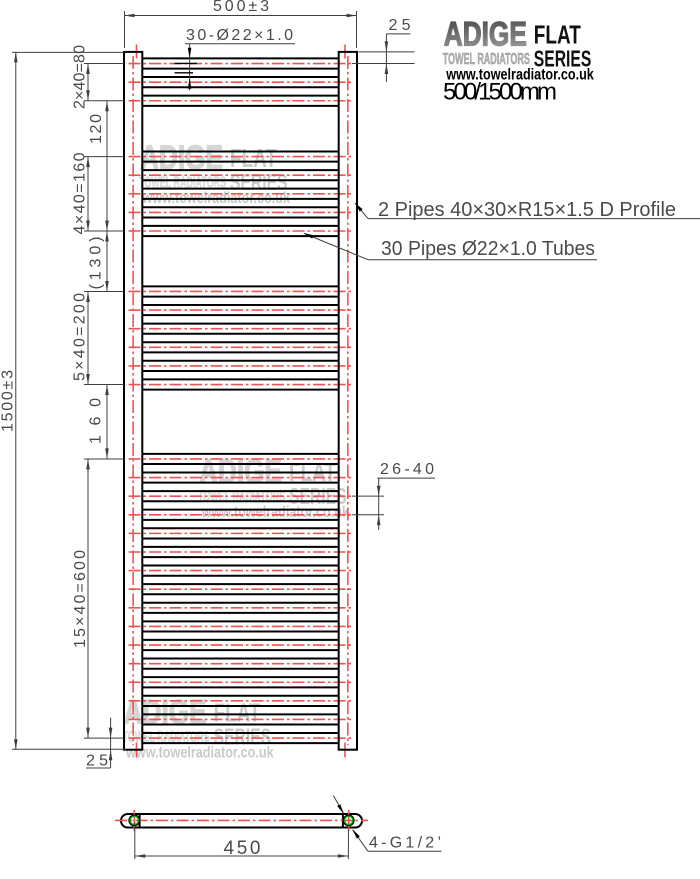 The image size is (700, 879). I want to click on svg-text: 500±3, so click(241, 7).